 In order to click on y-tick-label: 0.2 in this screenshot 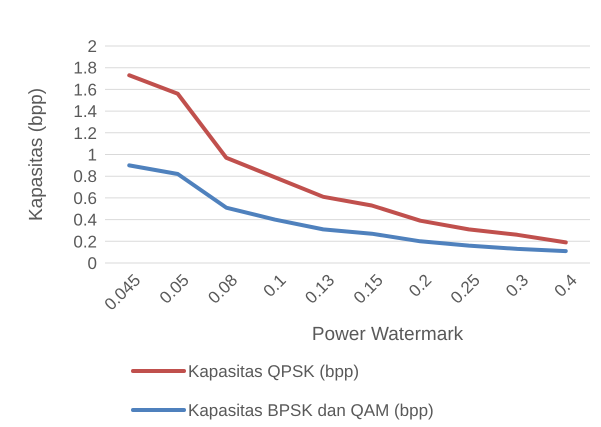, I will do `click(85, 242)`.